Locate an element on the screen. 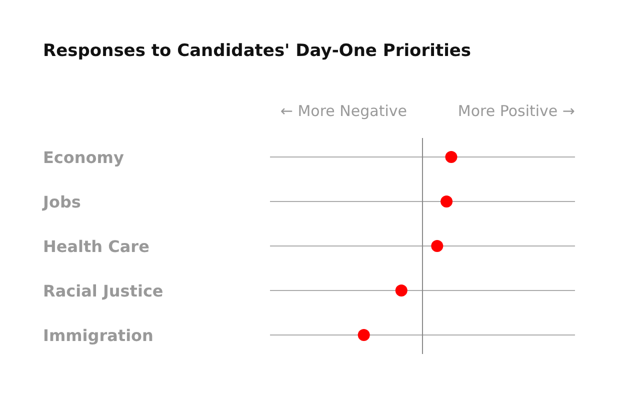 This screenshot has height=394, width=634. y-tick-label: Jobs is located at coordinates (61, 202).